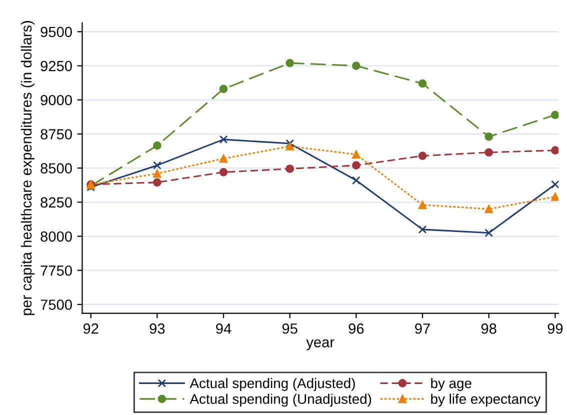  Describe the element at coordinates (224, 328) in the screenshot. I see `x-tick-label: 94` at that location.